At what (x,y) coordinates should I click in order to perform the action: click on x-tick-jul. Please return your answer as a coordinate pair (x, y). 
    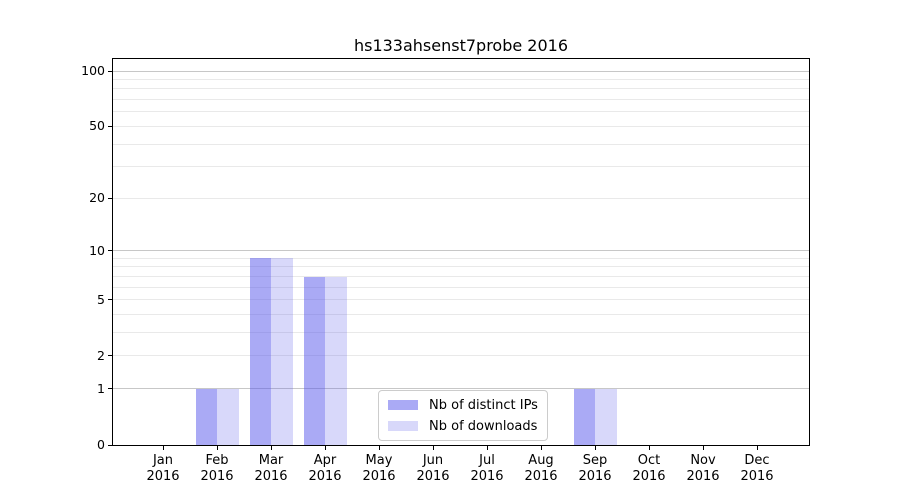
    Looking at the image, I should click on (487, 448).